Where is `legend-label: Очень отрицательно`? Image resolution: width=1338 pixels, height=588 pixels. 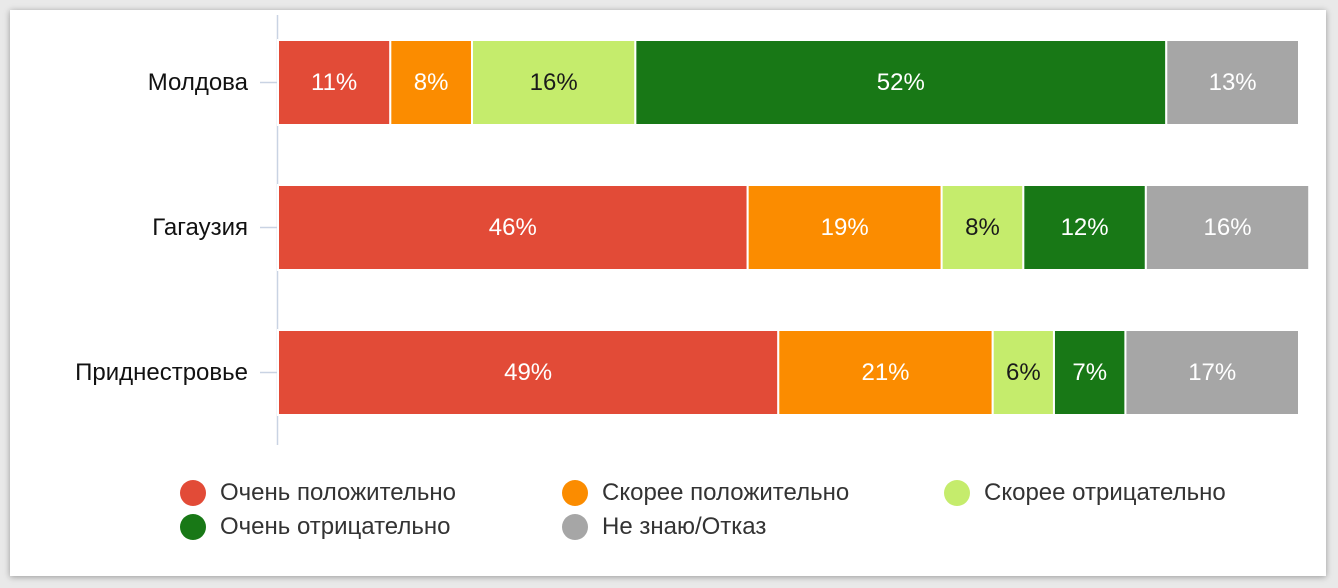
legend-label: Очень отрицательно is located at coordinates (335, 526).